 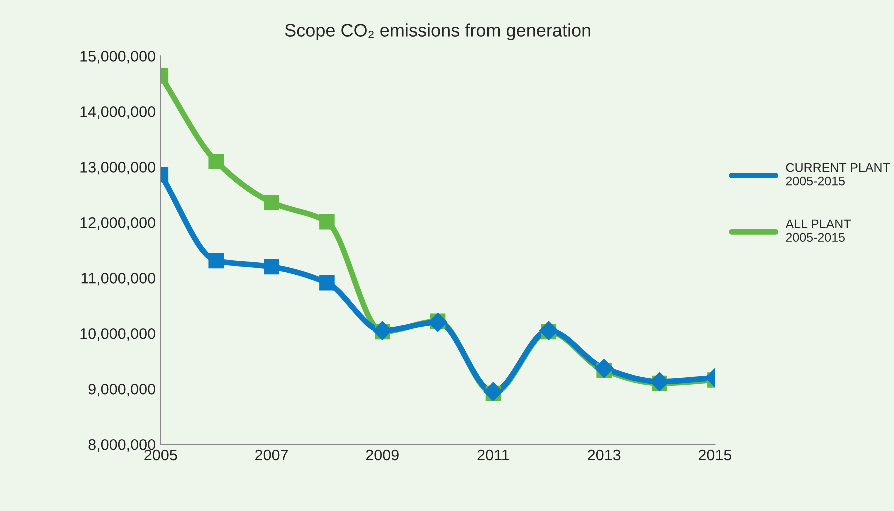 I want to click on x-tick-label: 2005, so click(x=161, y=455).